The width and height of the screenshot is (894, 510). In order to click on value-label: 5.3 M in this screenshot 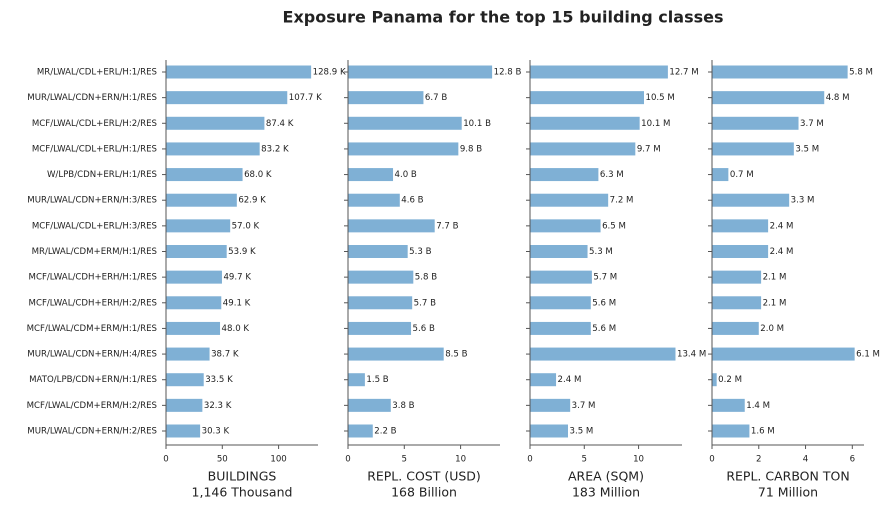, I will do `click(601, 252)`.